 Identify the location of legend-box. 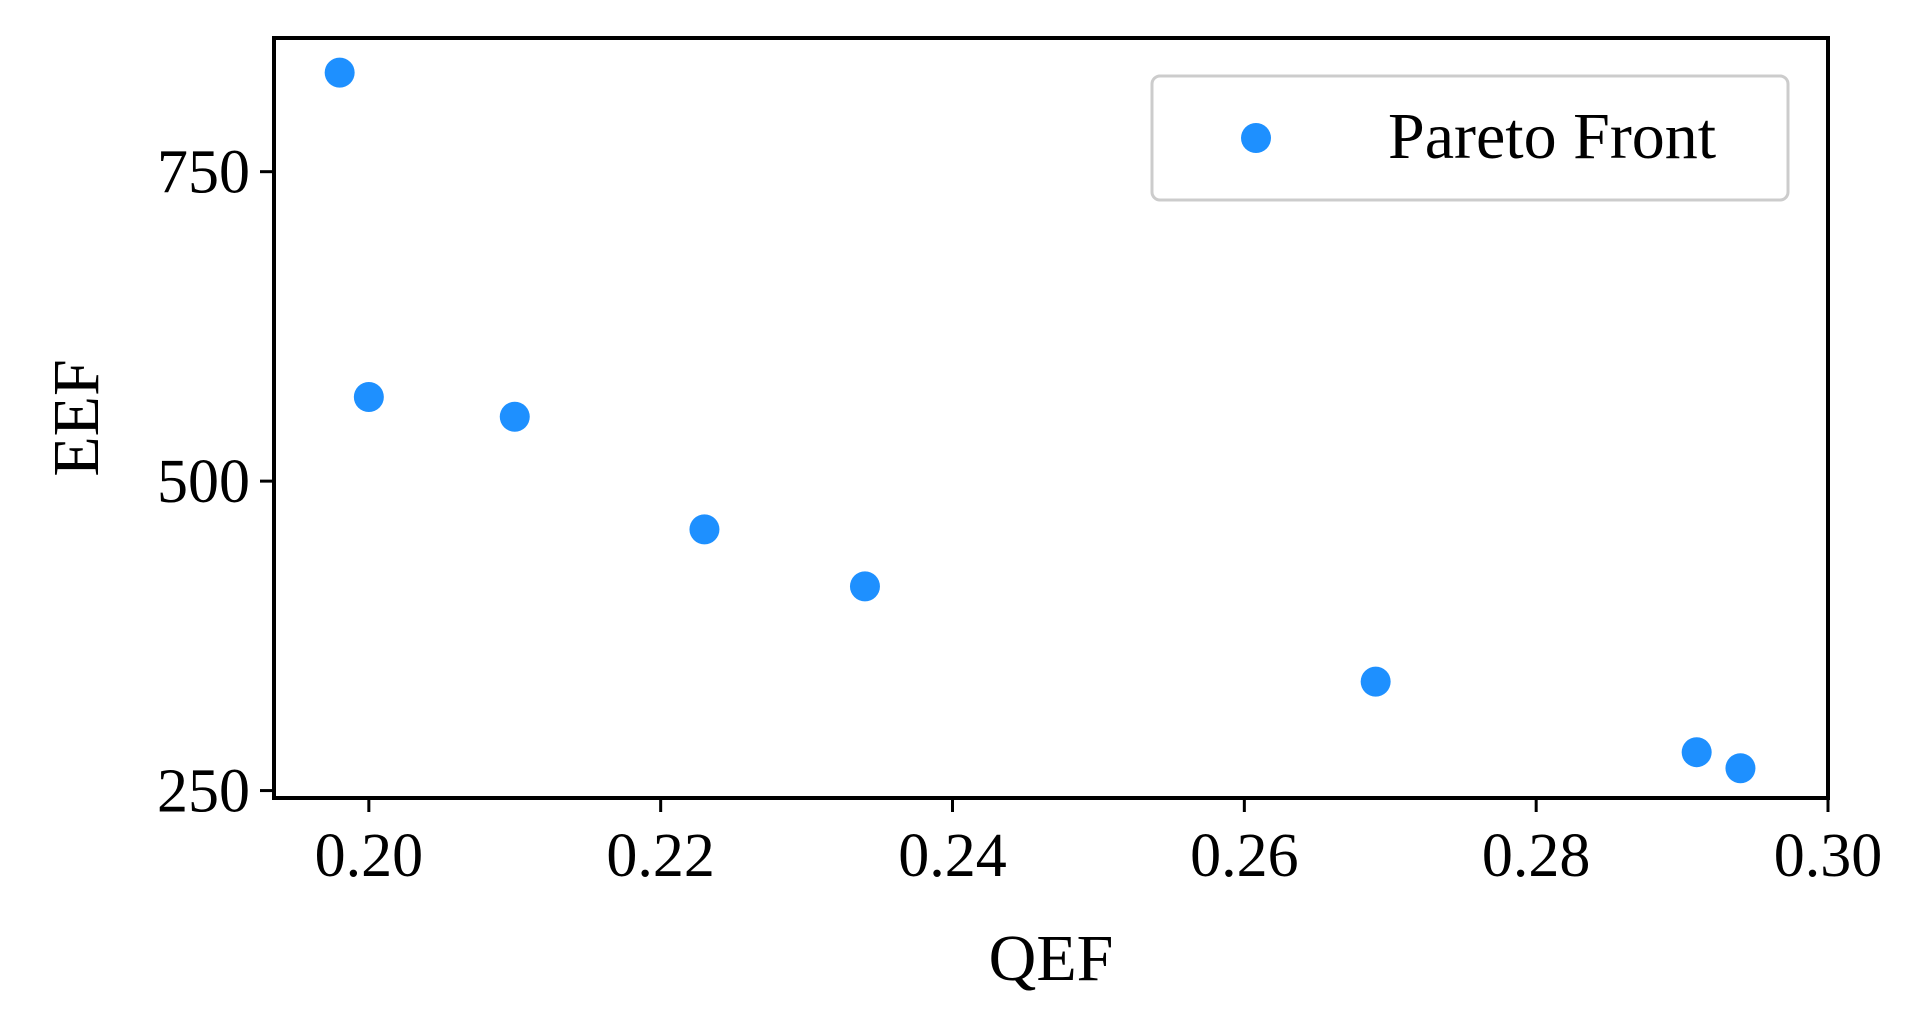
(1470, 138).